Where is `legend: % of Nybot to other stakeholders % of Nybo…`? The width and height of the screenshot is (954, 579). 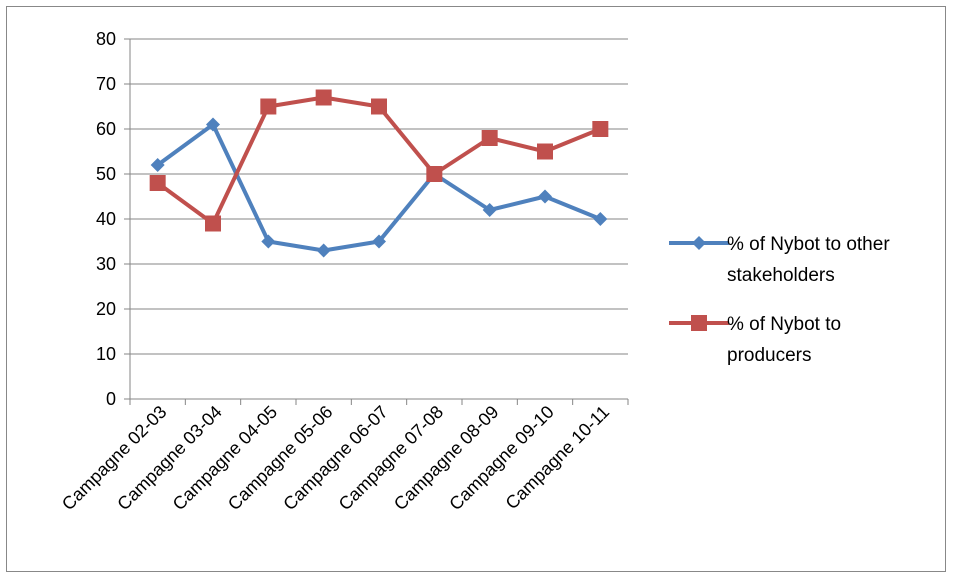
legend: % of Nybot to other stakeholders % of Nybo… is located at coordinates (779, 300).